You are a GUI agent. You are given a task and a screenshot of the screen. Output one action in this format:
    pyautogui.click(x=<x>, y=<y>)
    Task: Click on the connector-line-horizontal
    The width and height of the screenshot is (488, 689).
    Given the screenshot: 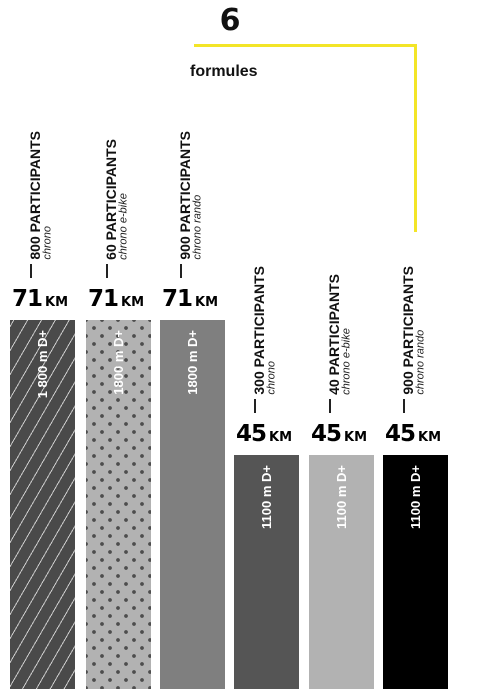 What is the action you would take?
    pyautogui.click(x=305, y=45)
    